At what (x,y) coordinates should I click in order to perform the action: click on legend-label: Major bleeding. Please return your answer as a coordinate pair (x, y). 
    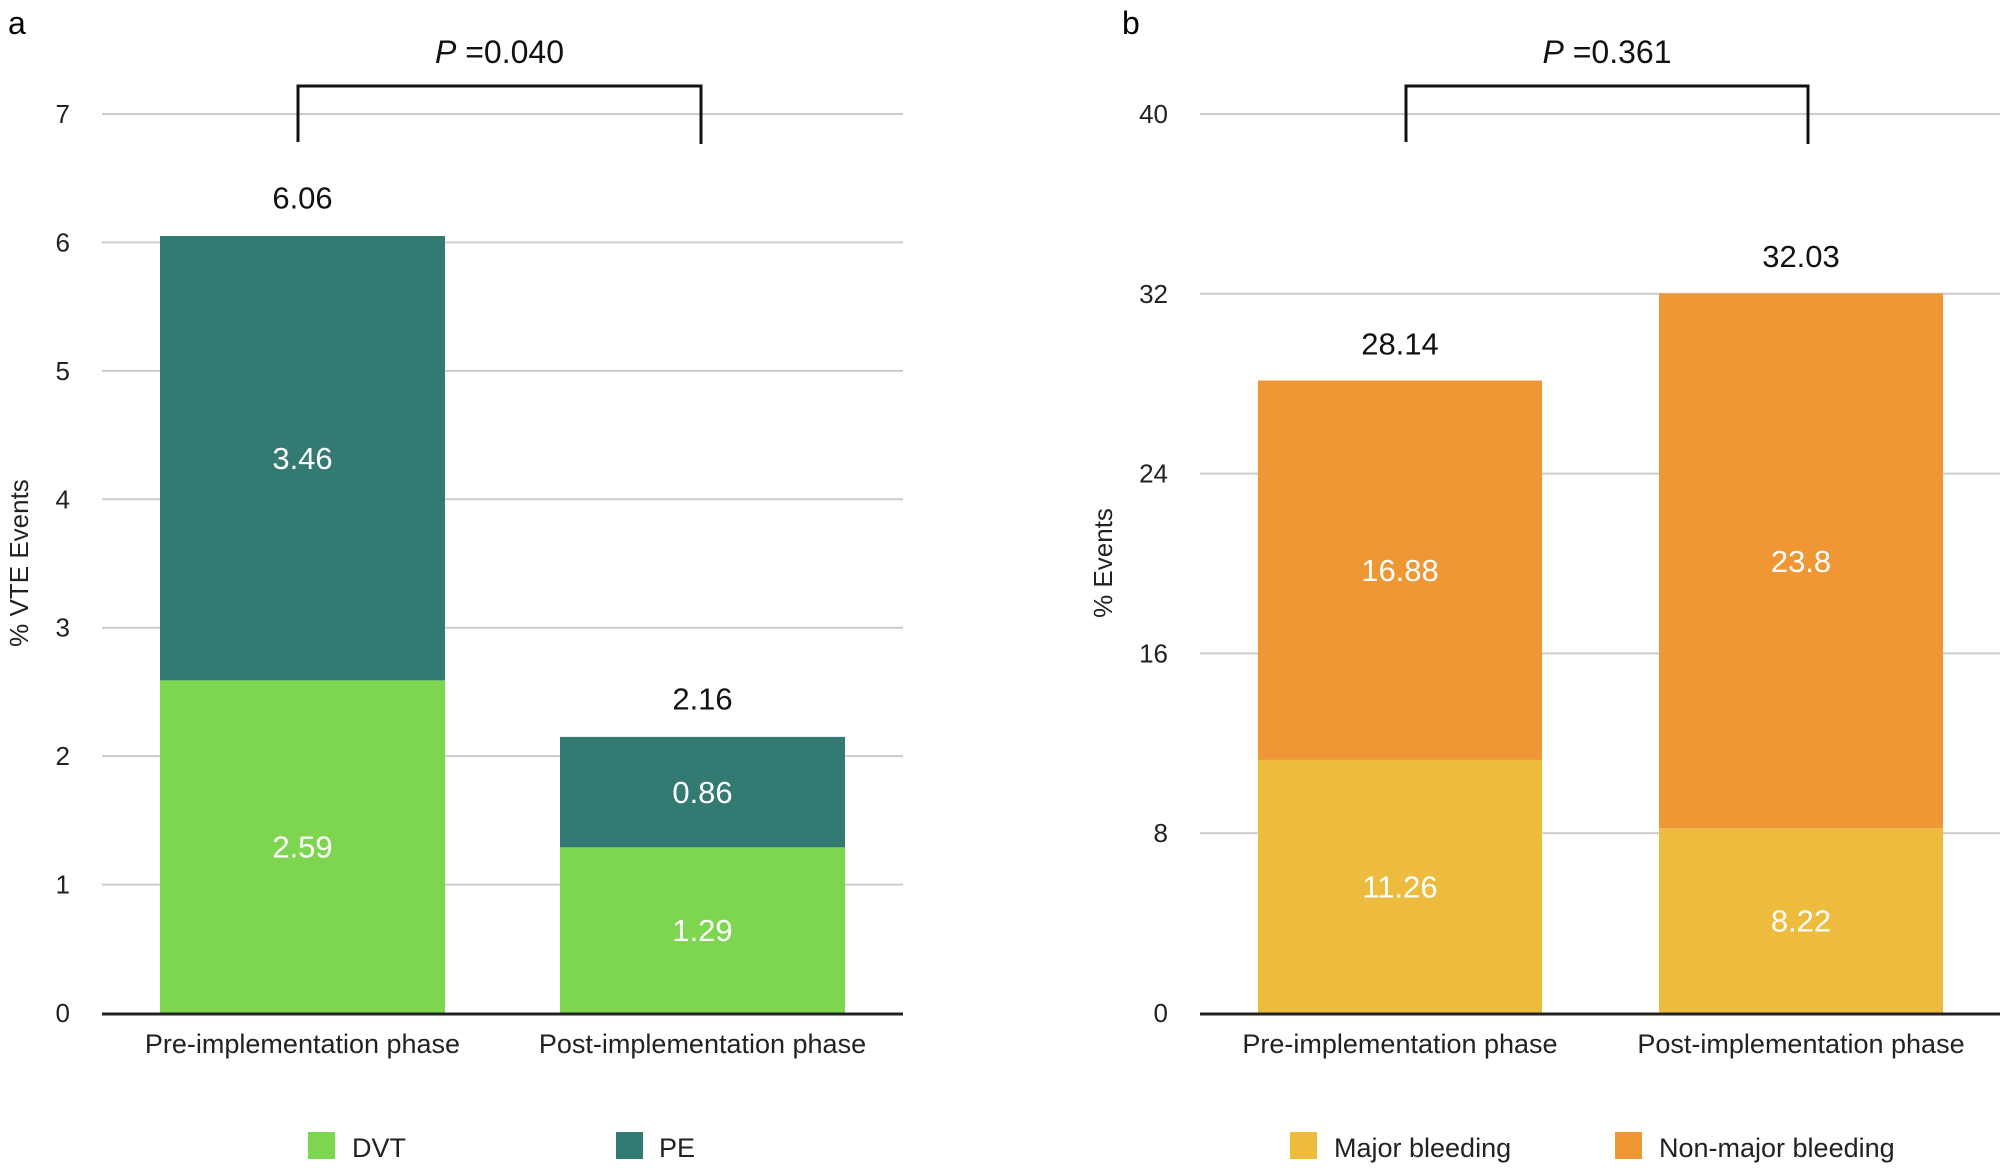
    Looking at the image, I should click on (1422, 1148).